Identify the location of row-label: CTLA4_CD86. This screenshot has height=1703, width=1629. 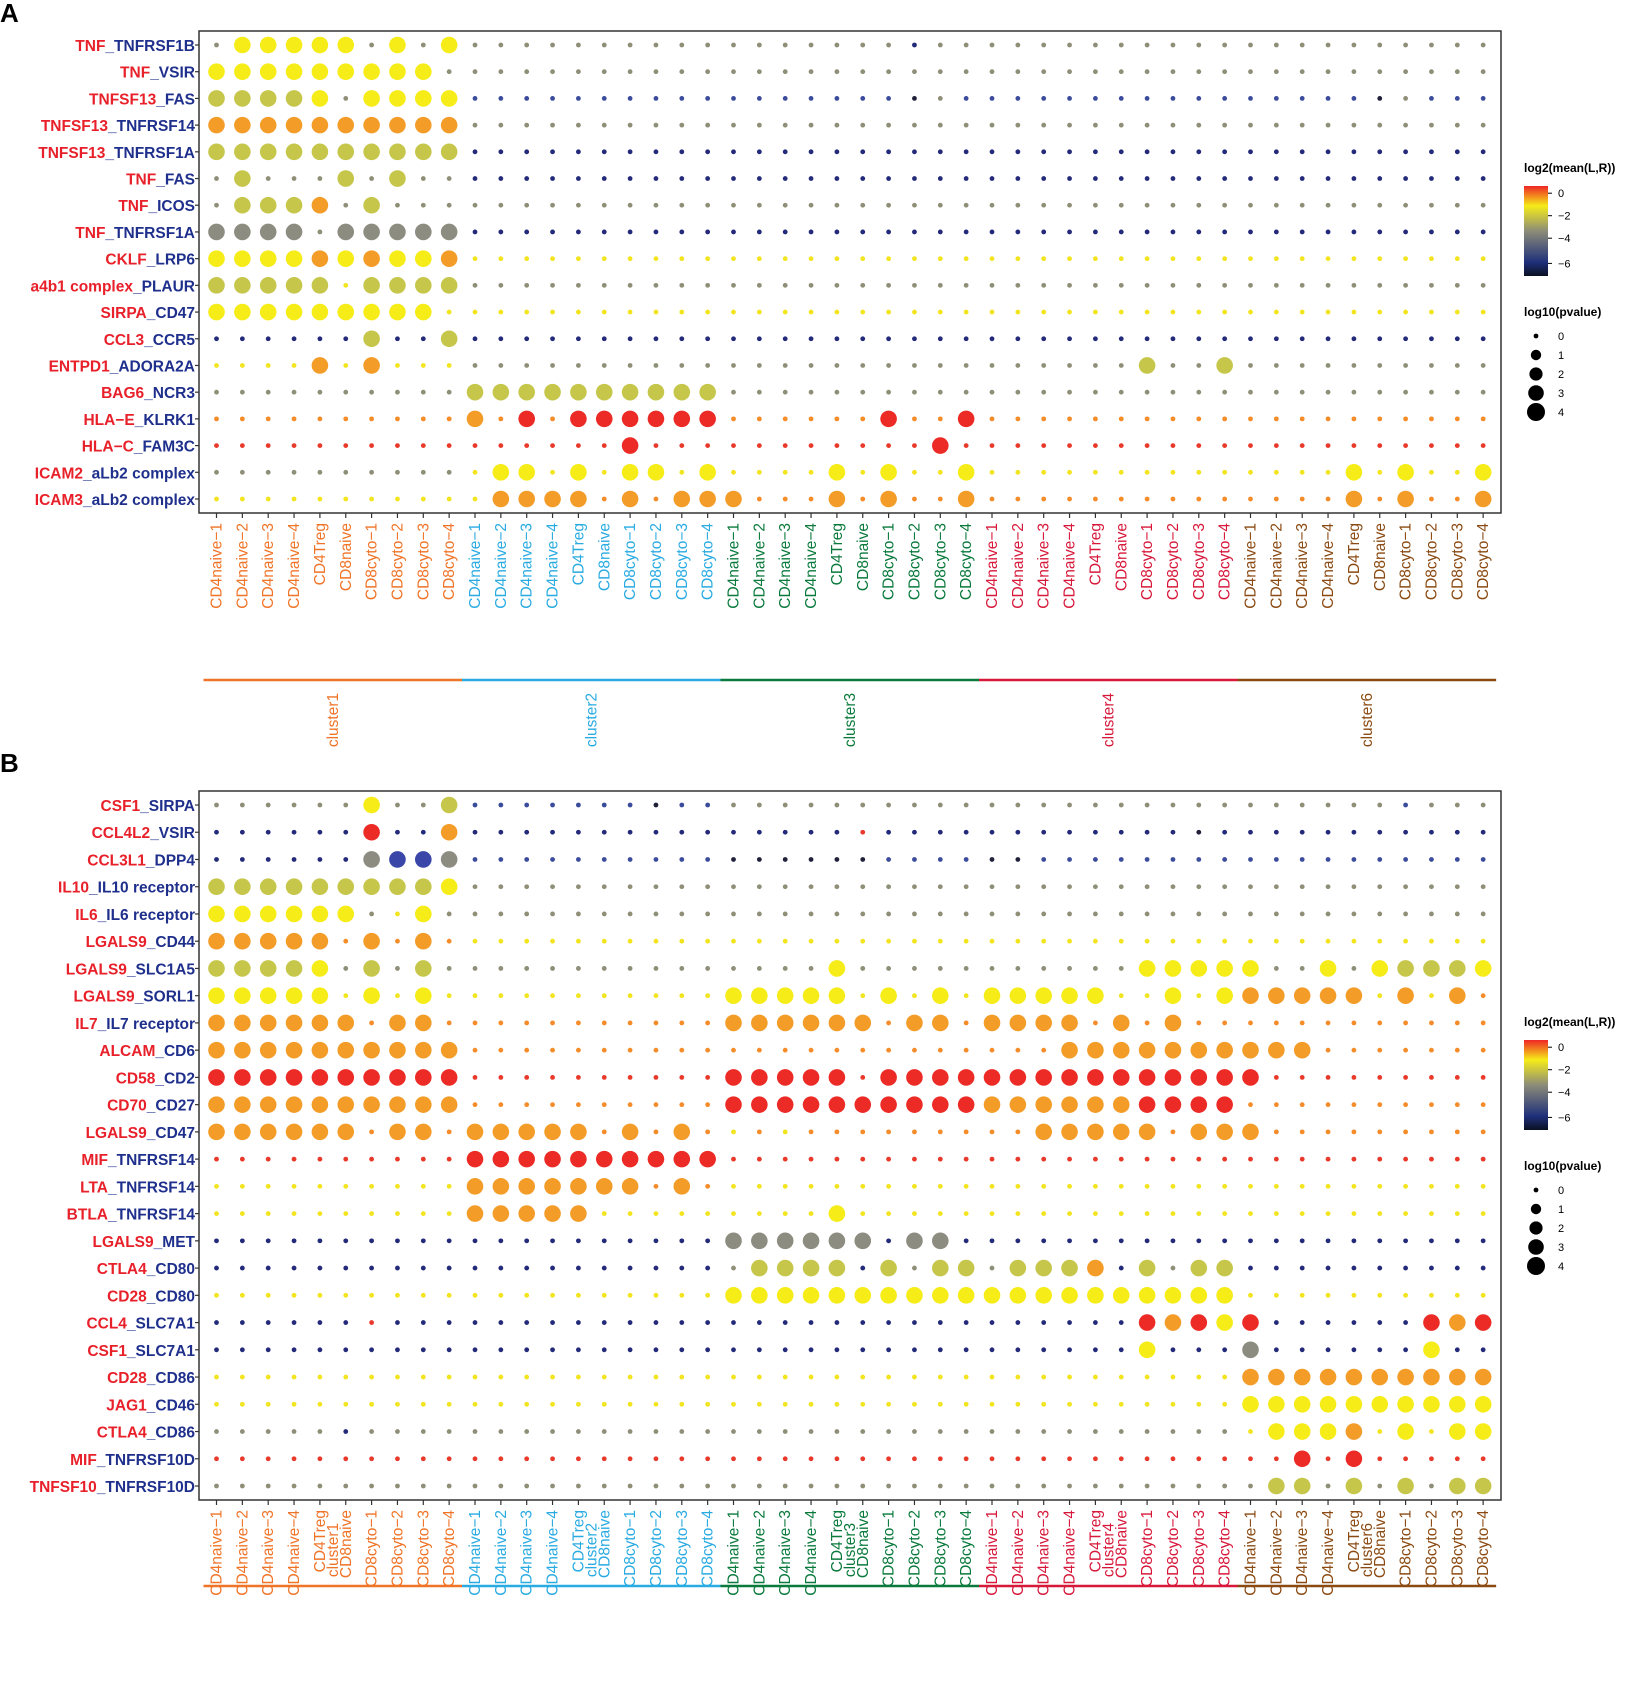
(146, 1433).